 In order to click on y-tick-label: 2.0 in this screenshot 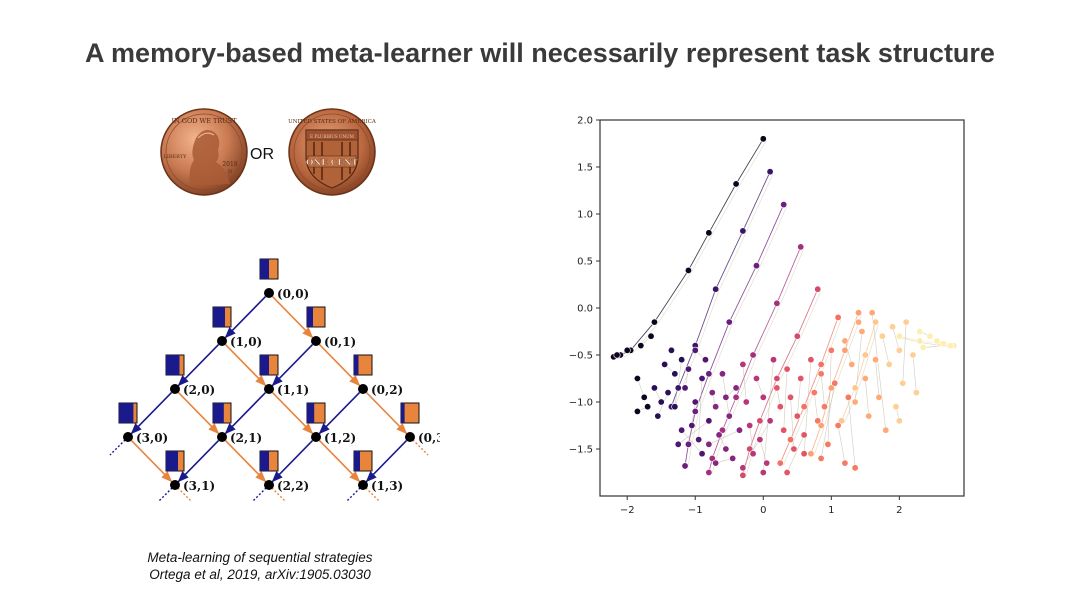, I will do `click(585, 121)`.